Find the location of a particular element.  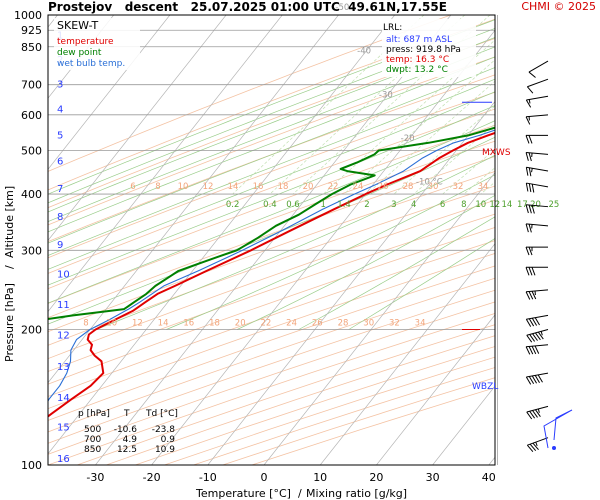

altitude-tick-label: 10 is located at coordinates (63, 275).